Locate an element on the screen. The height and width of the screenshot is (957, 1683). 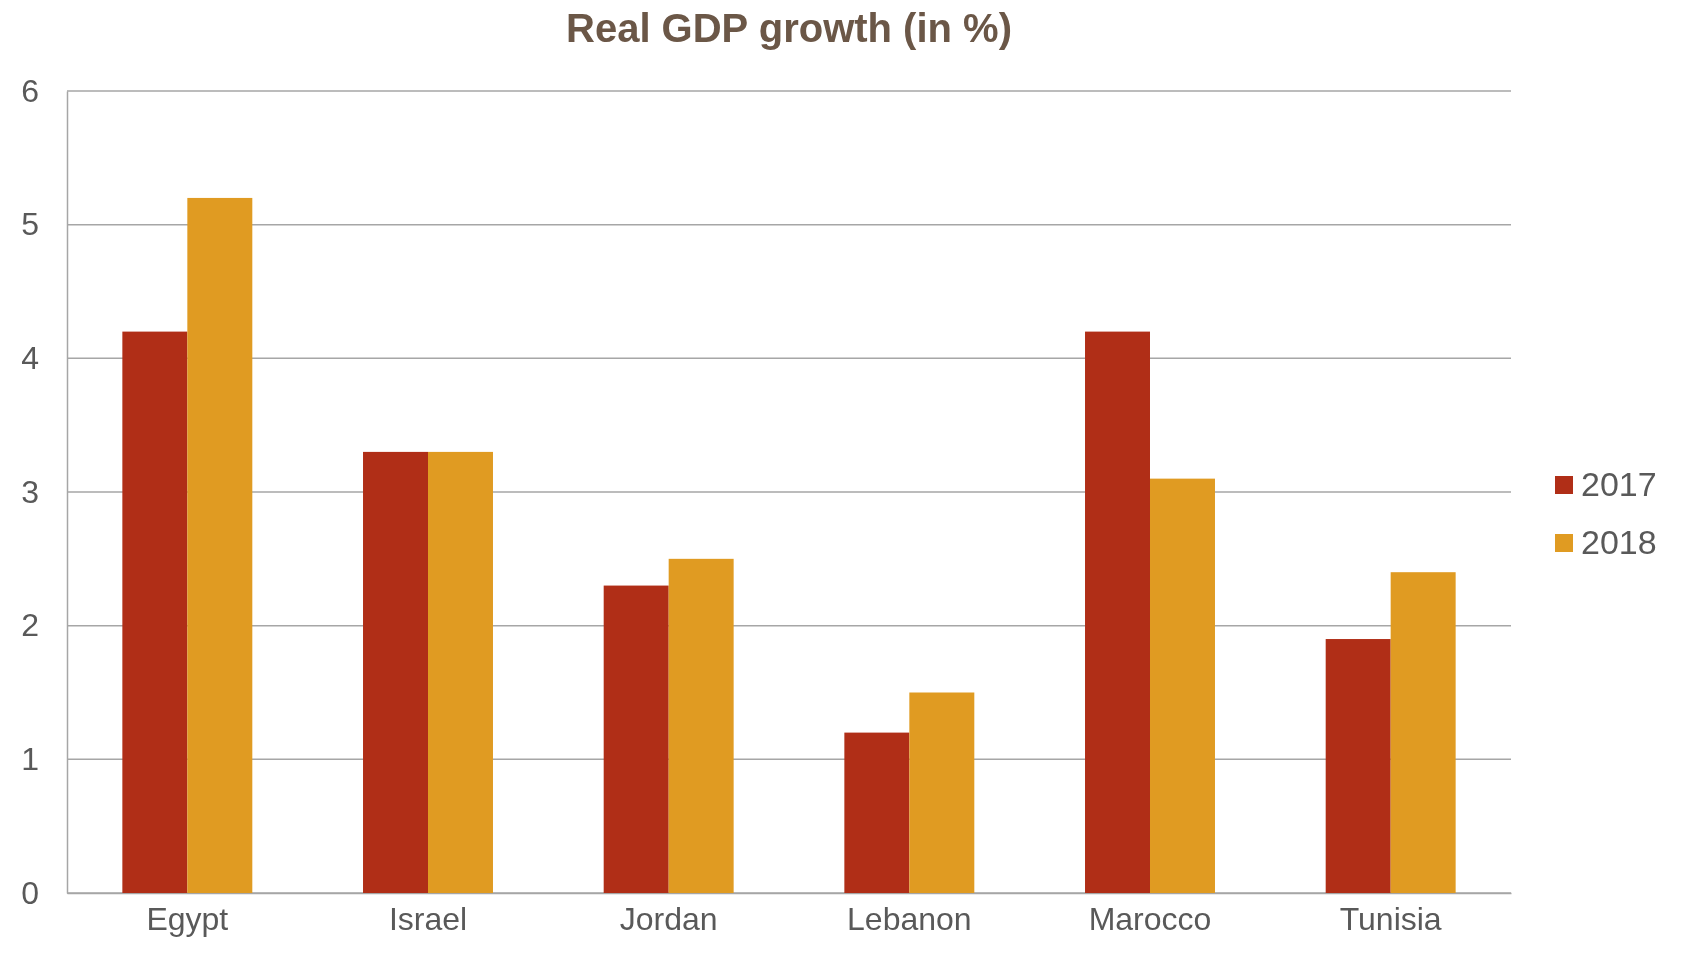
legend-label: 2018 is located at coordinates (1619, 542).